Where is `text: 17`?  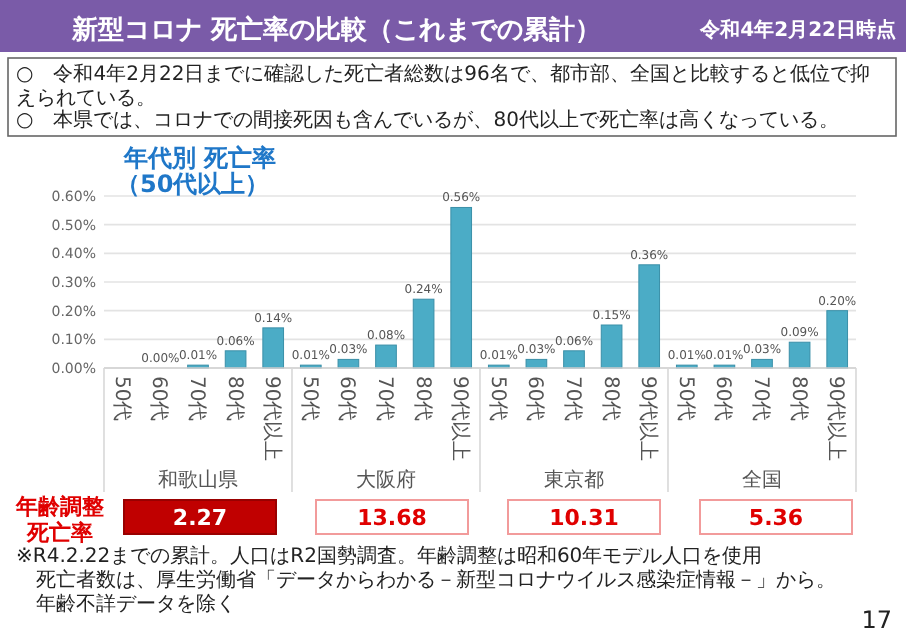 text: 17 is located at coordinates (876, 620).